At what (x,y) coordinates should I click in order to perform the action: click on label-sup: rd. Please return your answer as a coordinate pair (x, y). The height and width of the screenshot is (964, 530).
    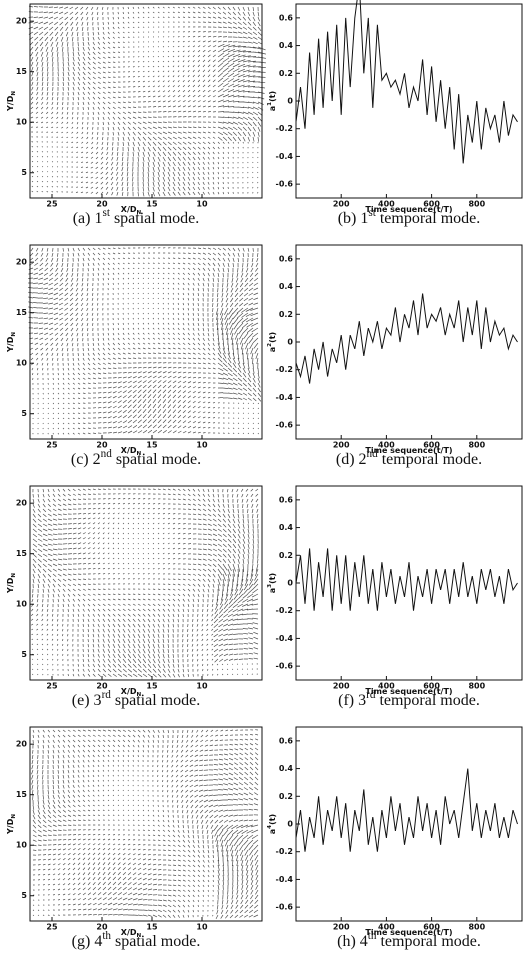
    Looking at the image, I should click on (371, 695).